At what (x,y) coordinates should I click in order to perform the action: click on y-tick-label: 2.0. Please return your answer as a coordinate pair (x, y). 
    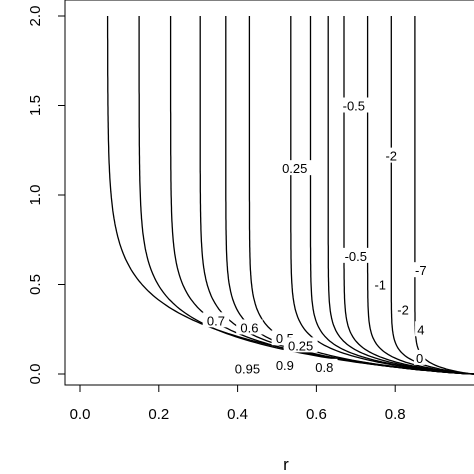
    Looking at the image, I should click on (35, 16).